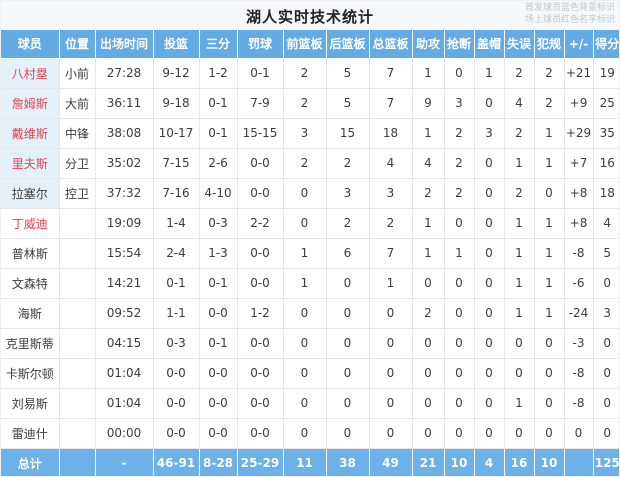  What do you see at coordinates (260, 103) in the screenshot?
I see `stat-cell: 7-9` at bounding box center [260, 103].